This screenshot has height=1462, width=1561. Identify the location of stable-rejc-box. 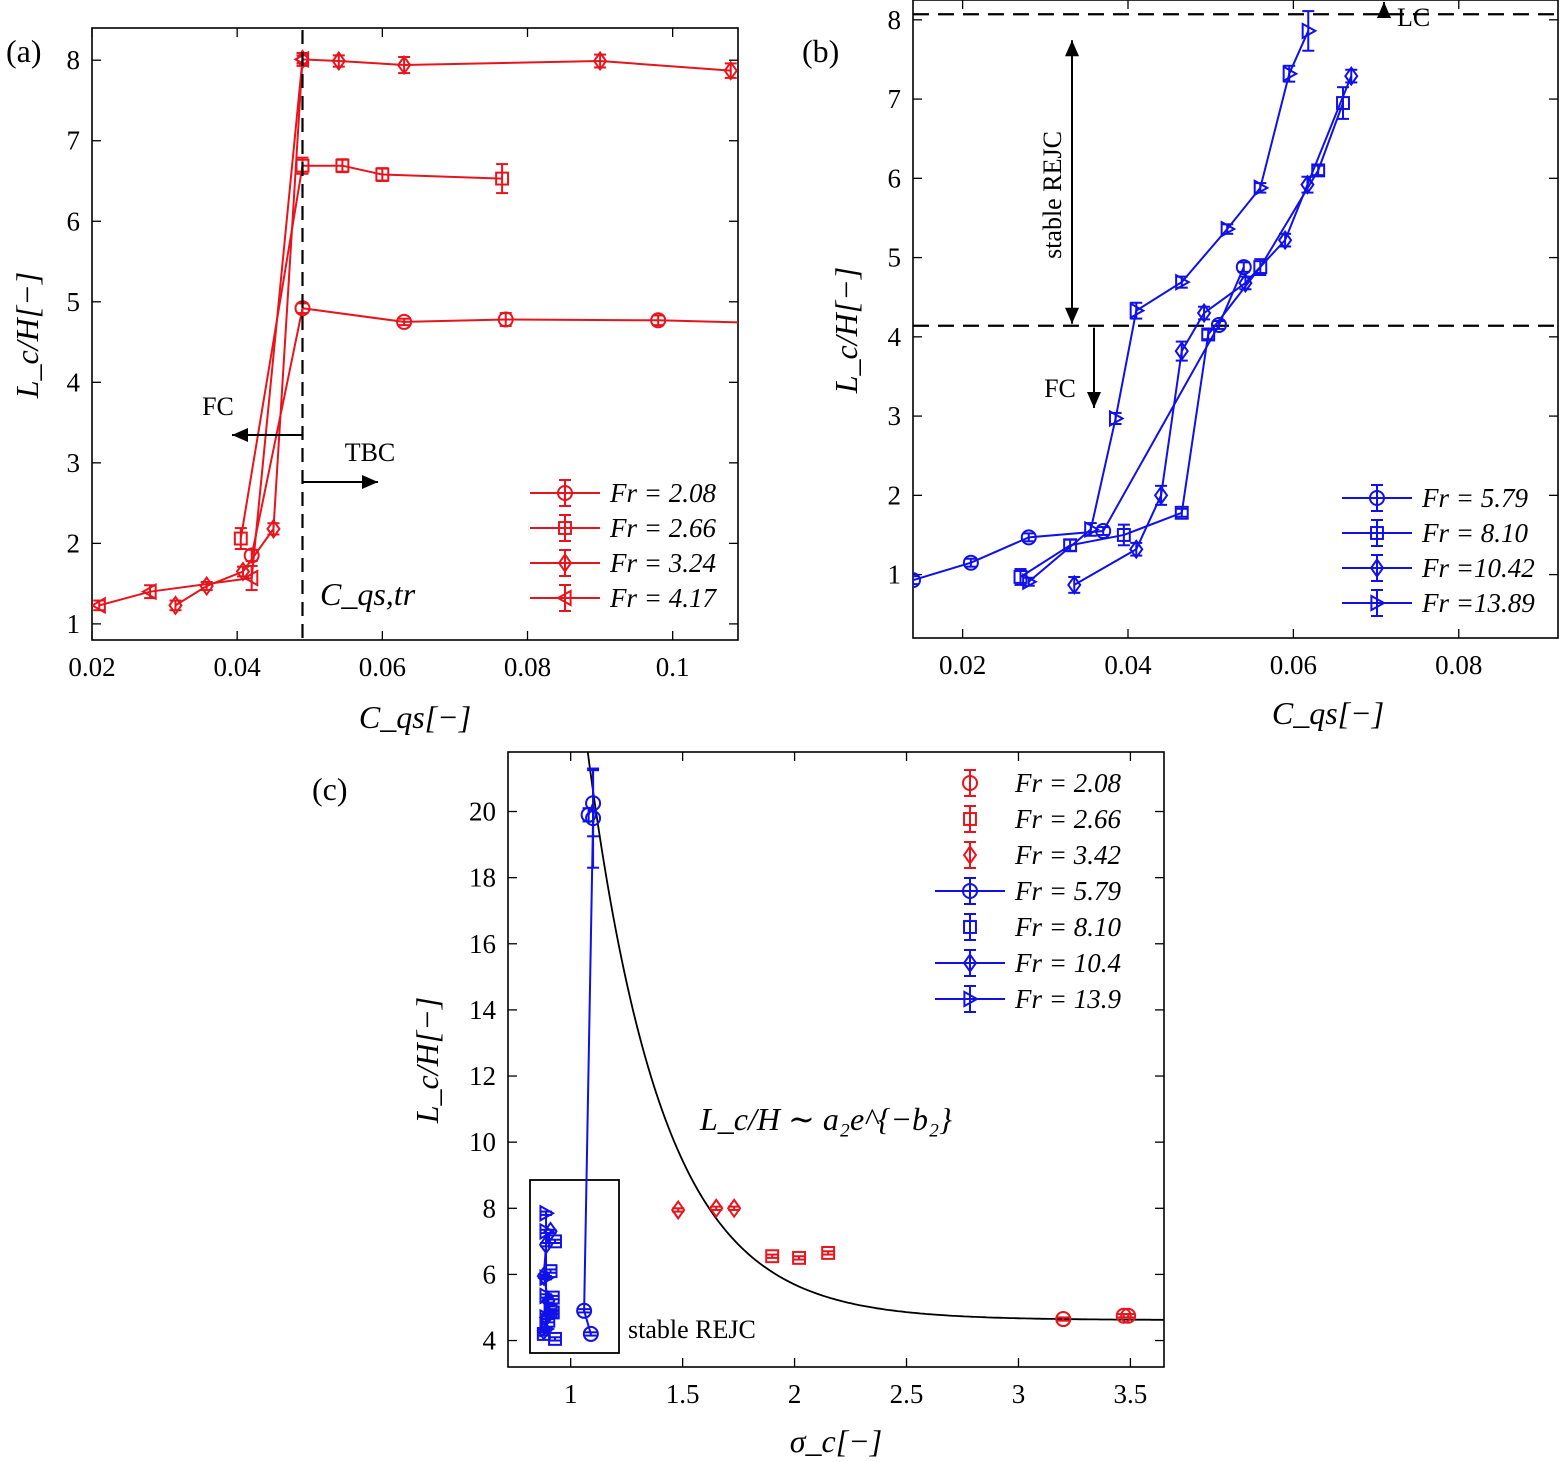
(574, 1266).